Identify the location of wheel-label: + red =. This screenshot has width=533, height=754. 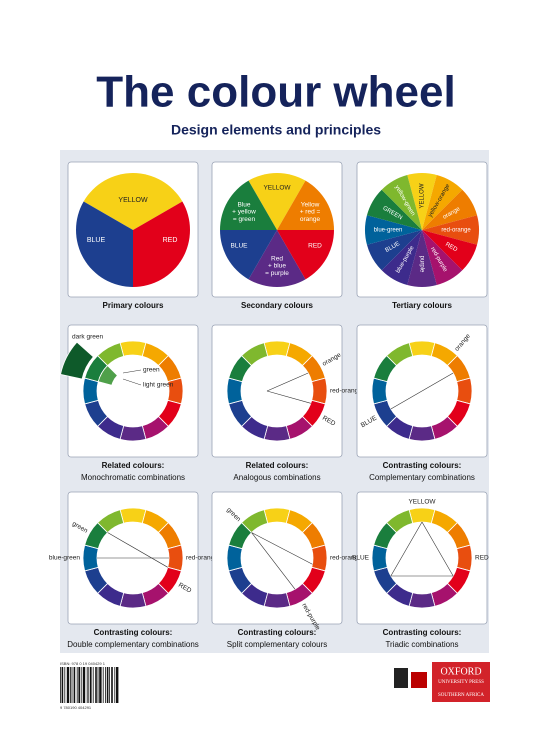
(310, 212).